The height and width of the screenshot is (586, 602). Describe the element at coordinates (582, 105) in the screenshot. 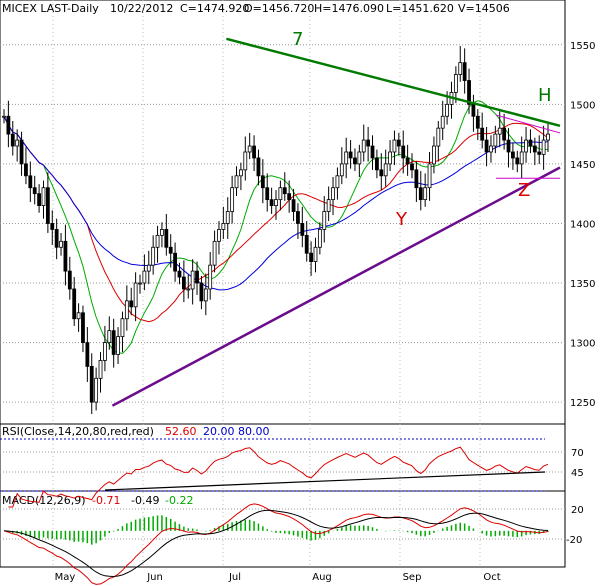

I see `price-tick-label: 1500` at that location.